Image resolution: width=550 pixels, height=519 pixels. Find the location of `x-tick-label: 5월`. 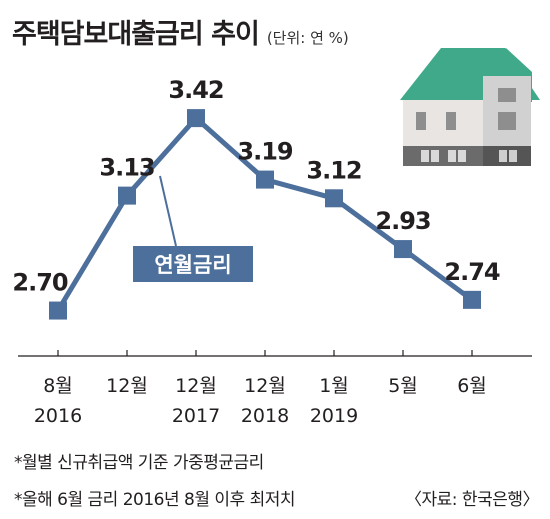

x-tick-label: 5월 is located at coordinates (403, 386).